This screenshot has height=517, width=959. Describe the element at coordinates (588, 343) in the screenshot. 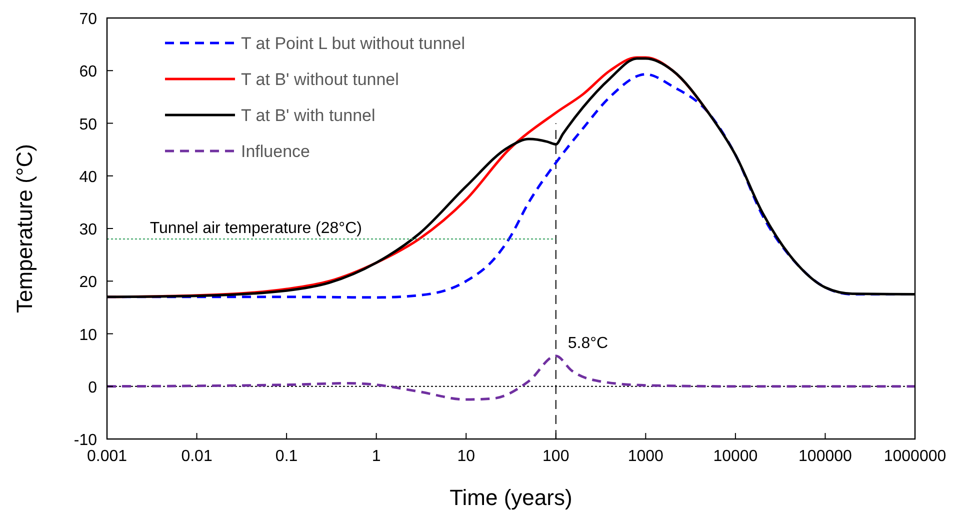

I see `annotation: 5.8°C` at that location.